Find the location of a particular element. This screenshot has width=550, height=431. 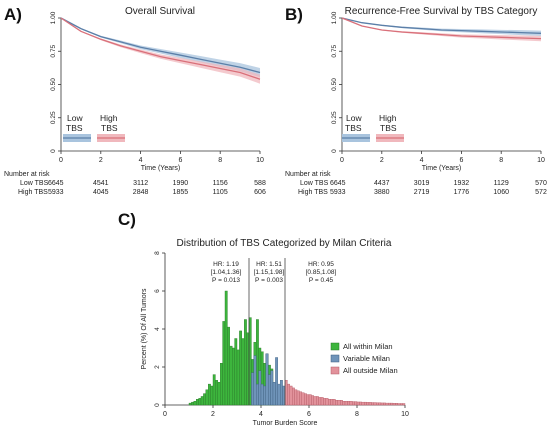

hr-annotation-within: HR: 1.19 [1.04,1.36] P = 0.013 is located at coordinates (226, 272).